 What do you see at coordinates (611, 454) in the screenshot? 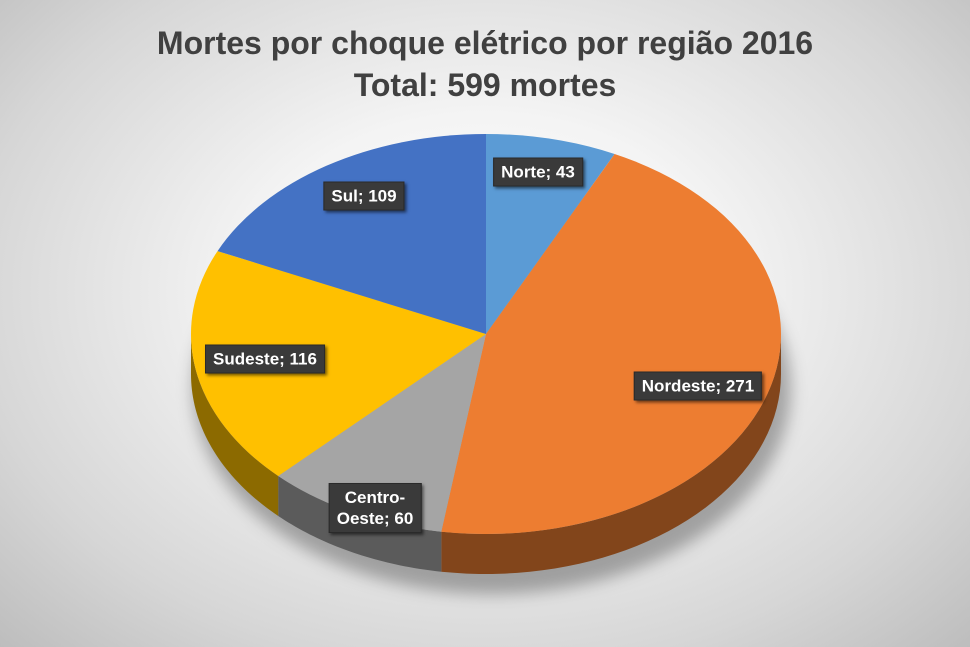
I see `pie-side-nordeste` at bounding box center [611, 454].